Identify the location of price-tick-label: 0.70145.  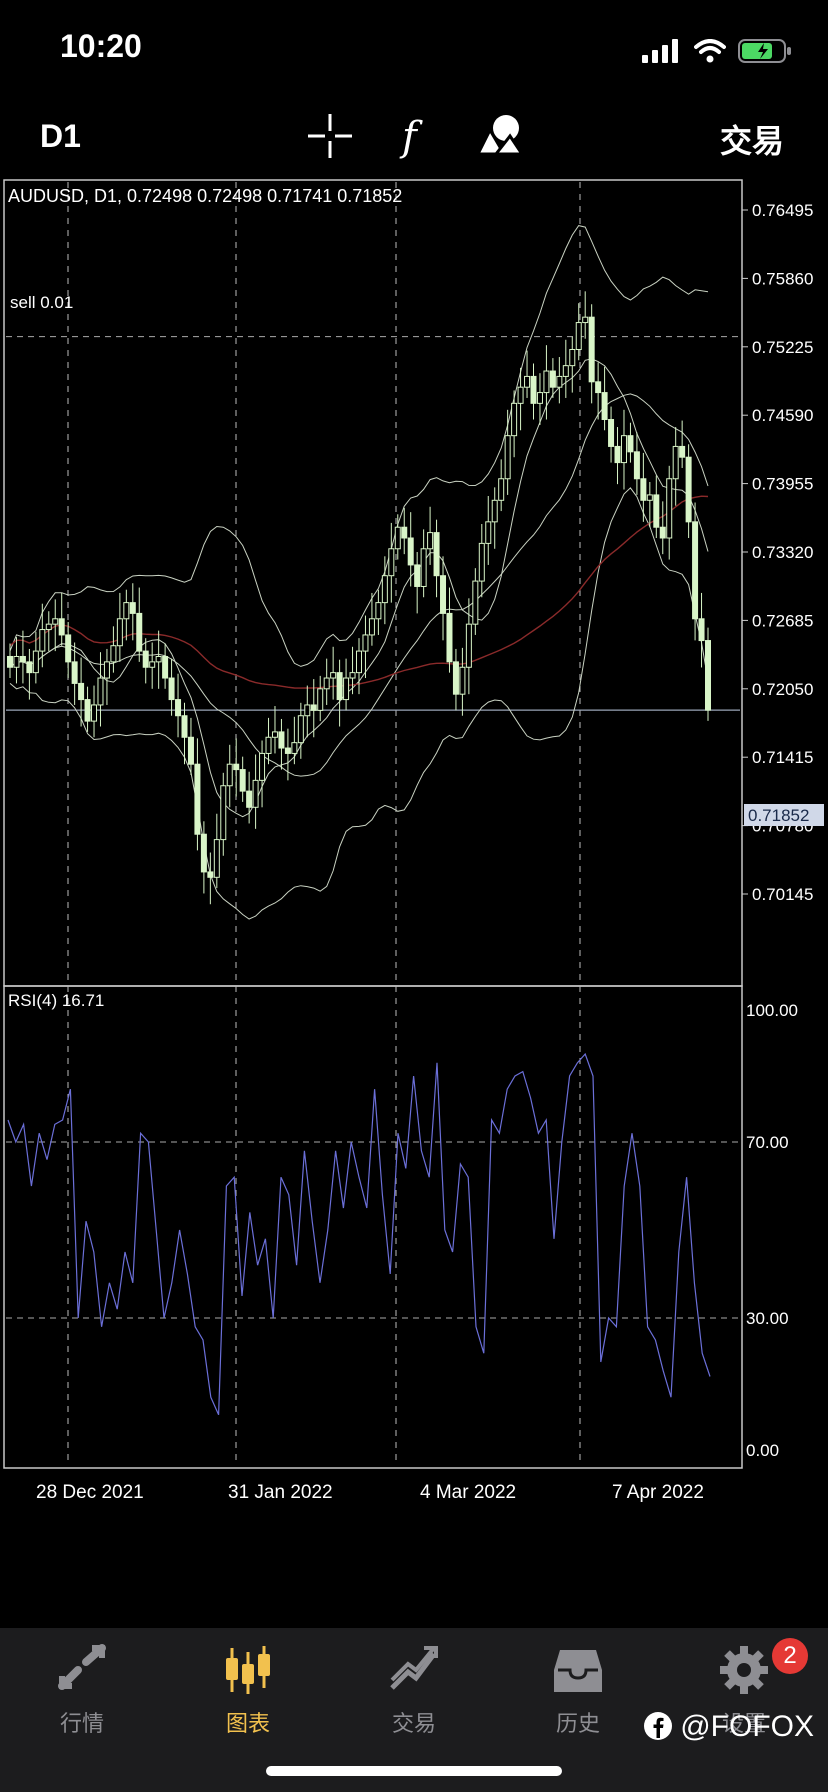
(782, 894).